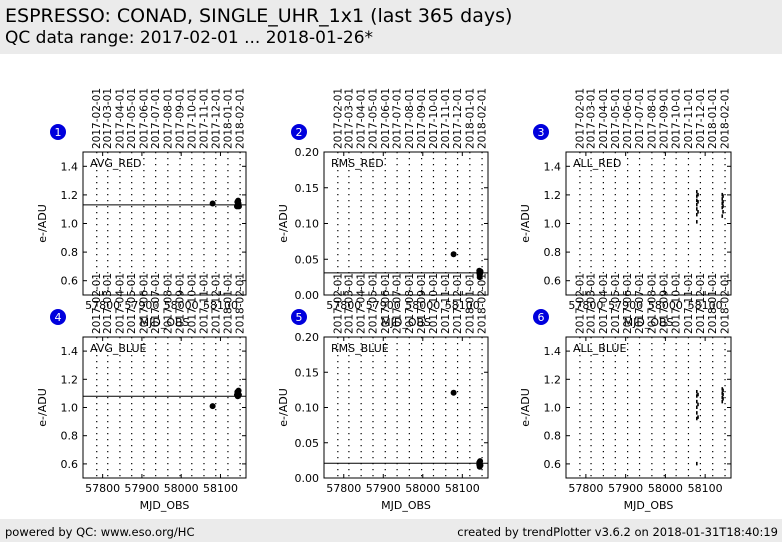 The height and width of the screenshot is (542, 782). Describe the element at coordinates (599, 348) in the screenshot. I see `panel-label: ALL_BLUE` at that location.